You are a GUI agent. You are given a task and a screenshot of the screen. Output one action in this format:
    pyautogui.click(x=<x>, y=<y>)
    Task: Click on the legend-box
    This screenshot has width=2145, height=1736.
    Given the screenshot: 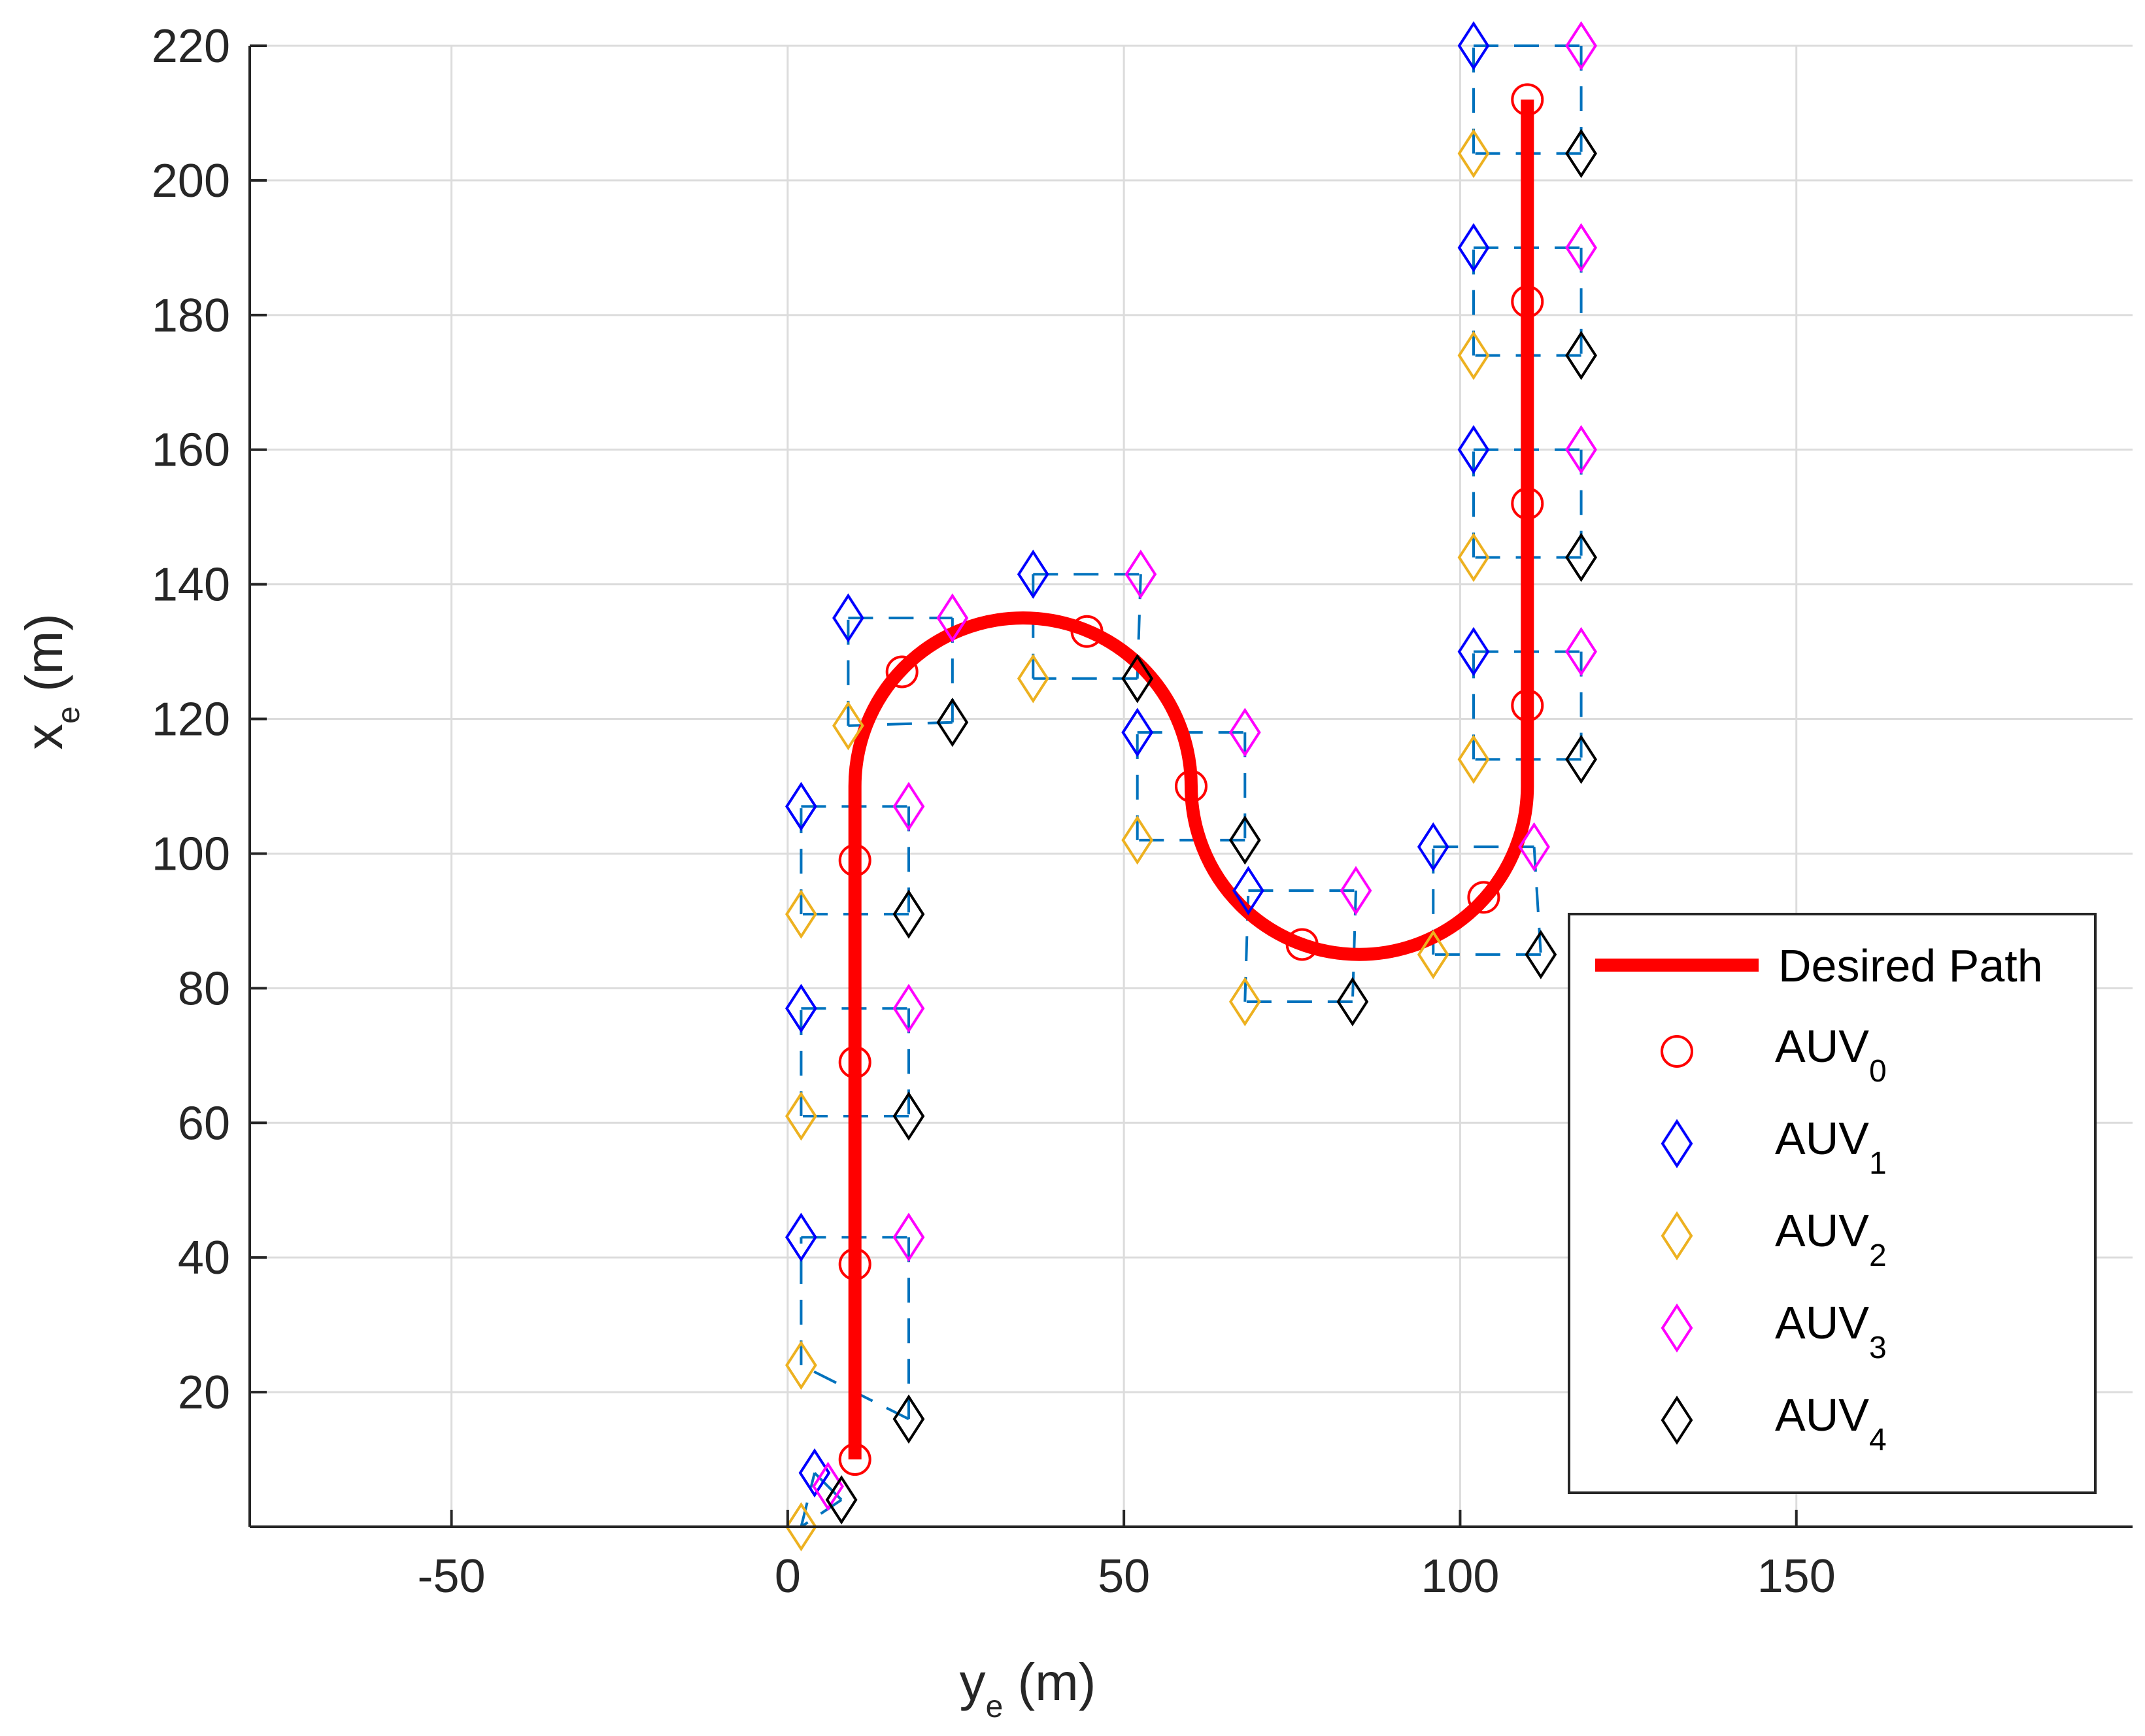 What is the action you would take?
    pyautogui.click(x=1832, y=1204)
    